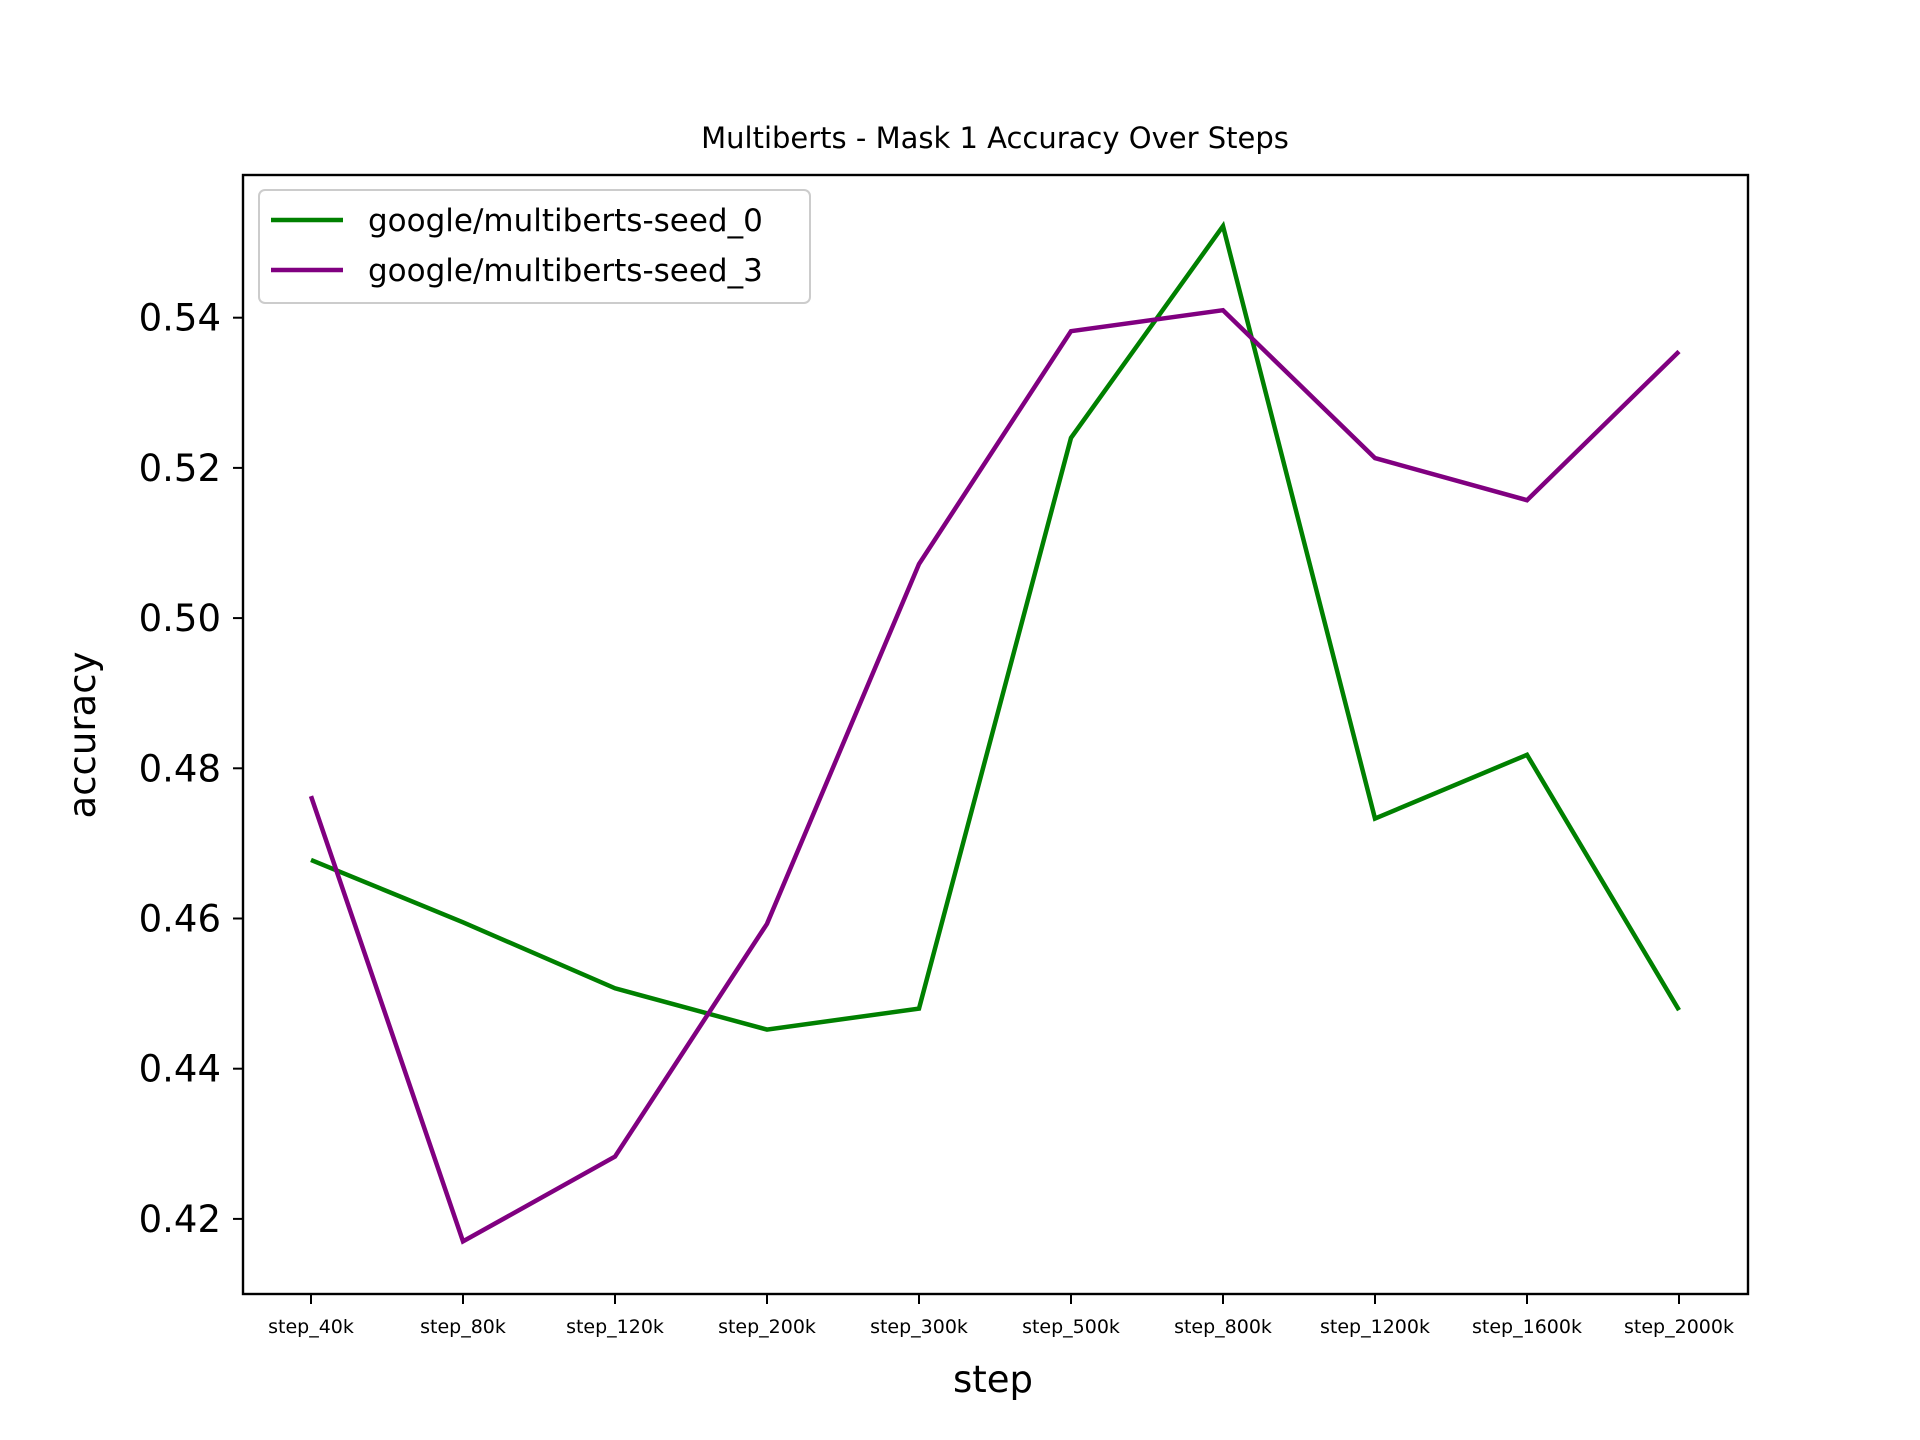 This screenshot has height=1440, width=1920. I want to click on x-tick-label: step_40k, so click(311, 1327).